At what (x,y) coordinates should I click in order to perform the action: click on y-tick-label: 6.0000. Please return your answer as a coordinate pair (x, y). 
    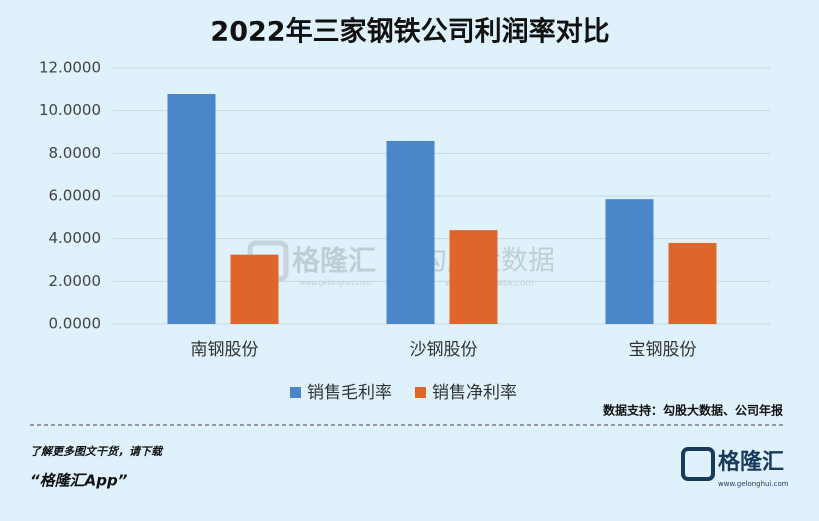
    Looking at the image, I should click on (75, 196).